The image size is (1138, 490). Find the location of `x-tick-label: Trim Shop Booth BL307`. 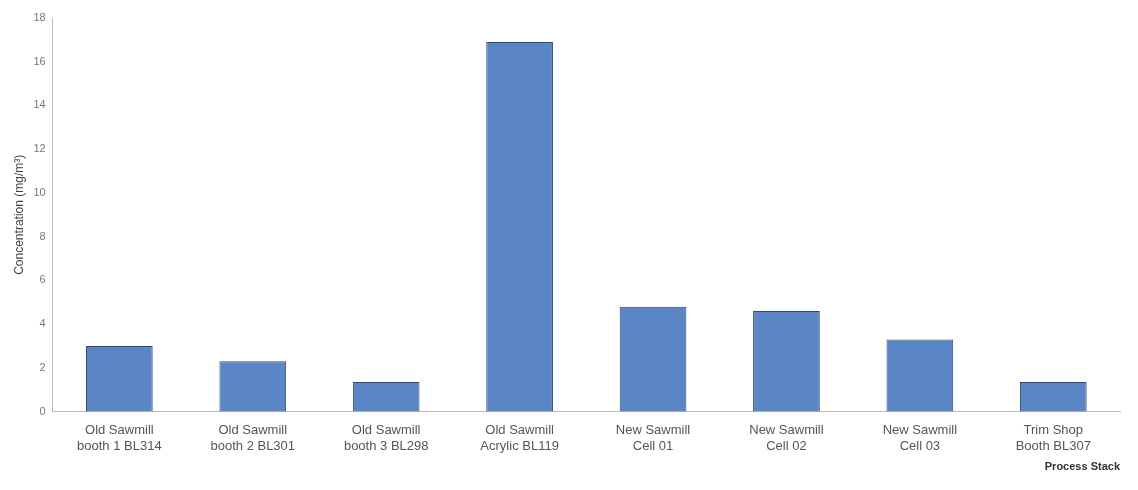

x-tick-label: Trim Shop Booth BL307 is located at coordinates (1053, 437).